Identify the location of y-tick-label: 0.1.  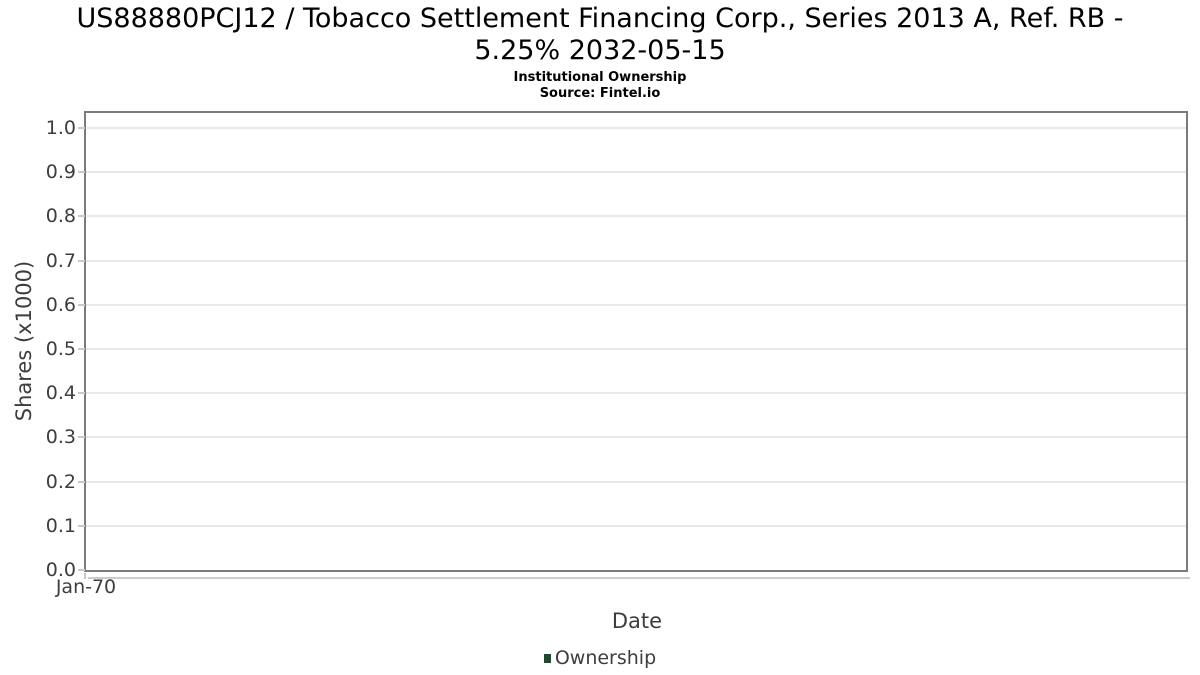
(60, 525).